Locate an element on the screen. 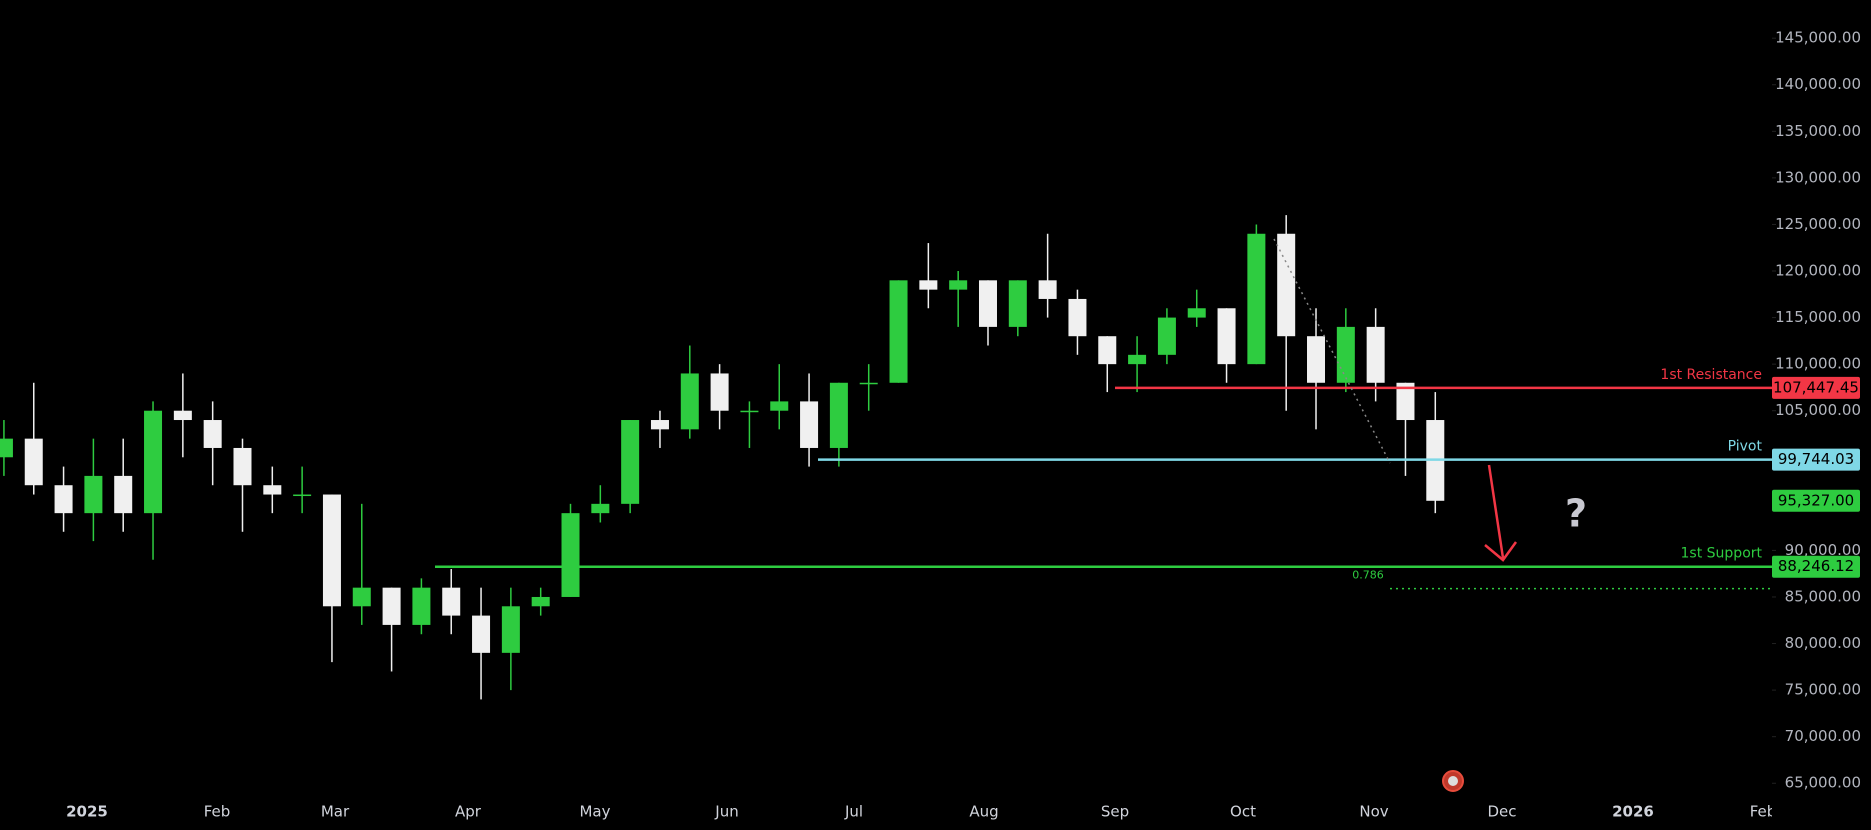 The height and width of the screenshot is (830, 1871). y-tick-label: 90,000.00 is located at coordinates (1823, 550).